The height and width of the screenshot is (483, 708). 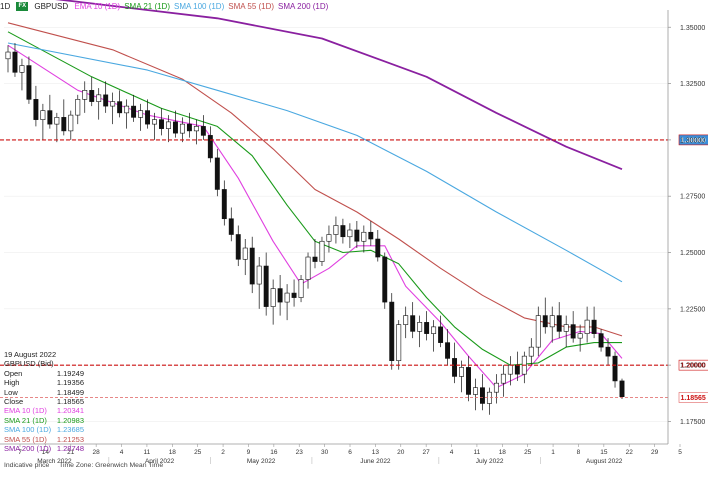 I want to click on x-tick-label: 6, so click(x=350, y=452).